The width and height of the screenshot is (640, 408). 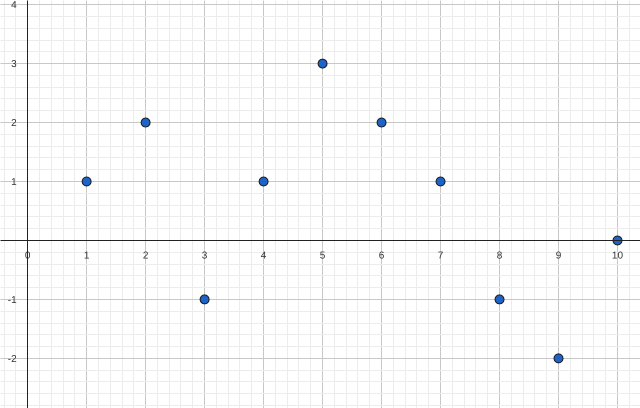 I want to click on y-tick-label: 2, so click(x=14, y=124).